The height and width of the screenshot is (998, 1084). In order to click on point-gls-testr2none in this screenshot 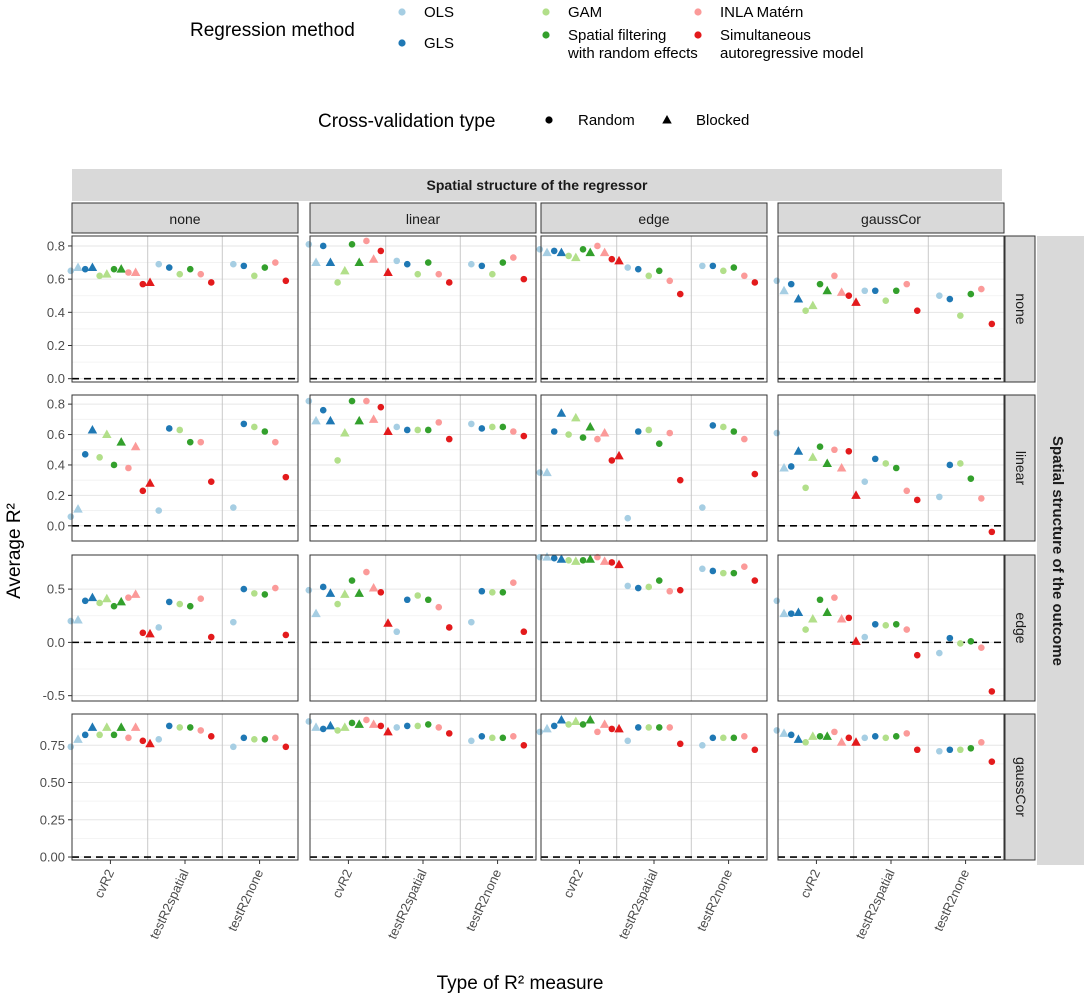, I will do `click(244, 266)`.